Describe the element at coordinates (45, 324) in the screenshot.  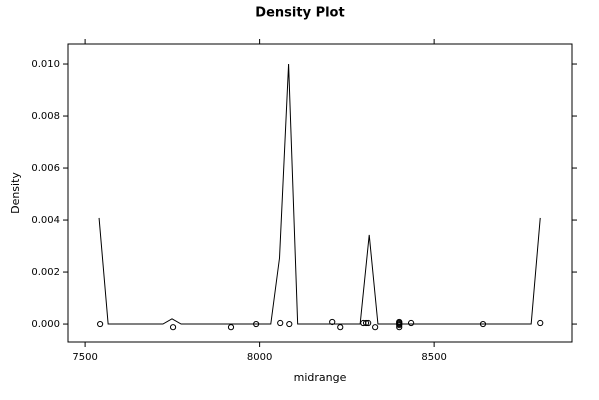
I see `y-tick-label: 0.000` at that location.